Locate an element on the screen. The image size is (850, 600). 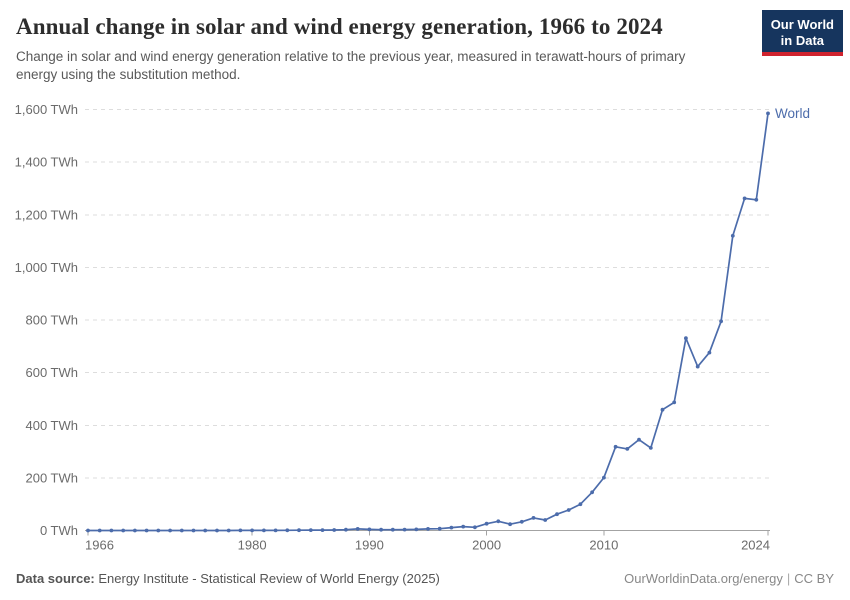
x-tick-label: 1990 is located at coordinates (369, 545).